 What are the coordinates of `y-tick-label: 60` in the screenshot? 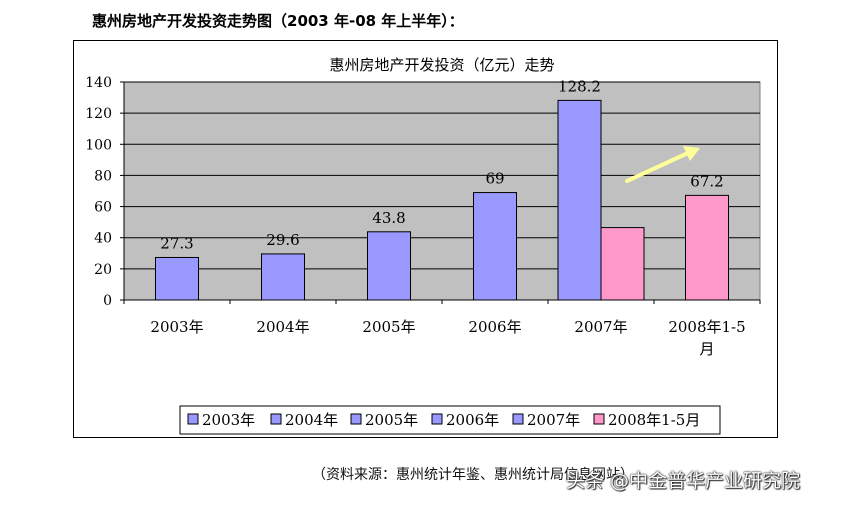 It's located at (103, 208).